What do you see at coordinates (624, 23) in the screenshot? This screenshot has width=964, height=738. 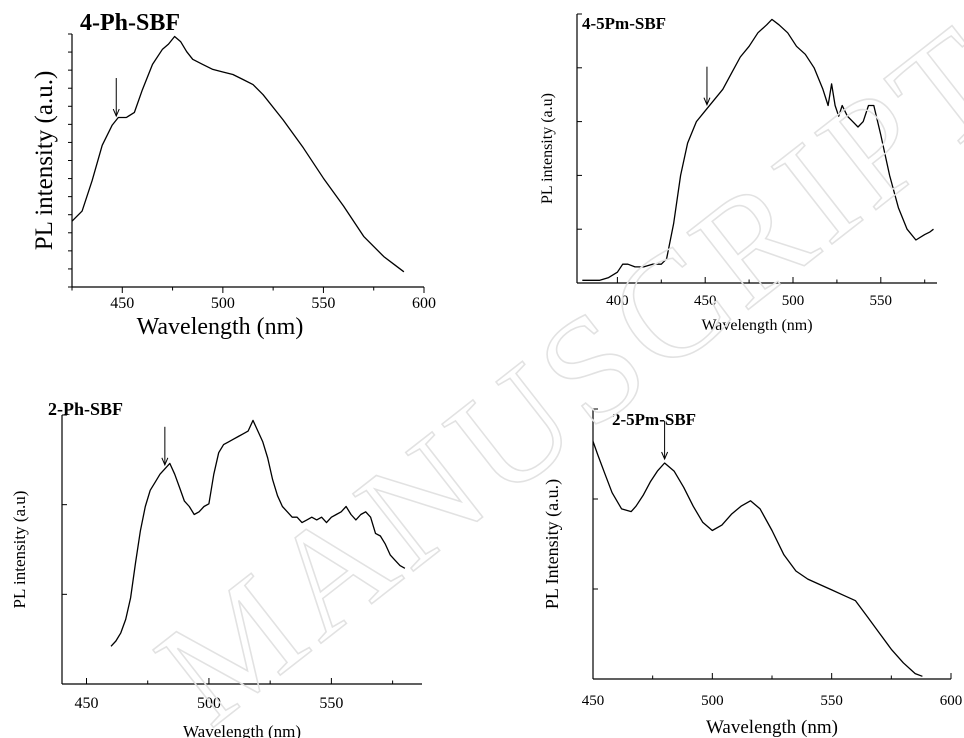 I see `chart-title: 4-5Pm-SBF` at bounding box center [624, 23].